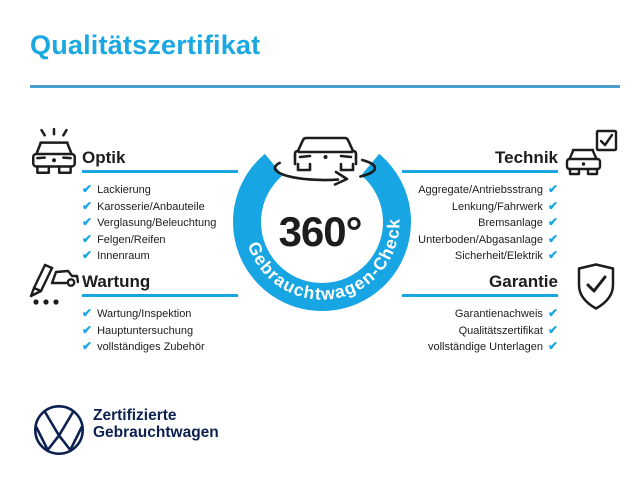 Image resolution: width=640 pixels, height=480 pixels. I want to click on list-item-label: Lackierung, so click(124, 190).